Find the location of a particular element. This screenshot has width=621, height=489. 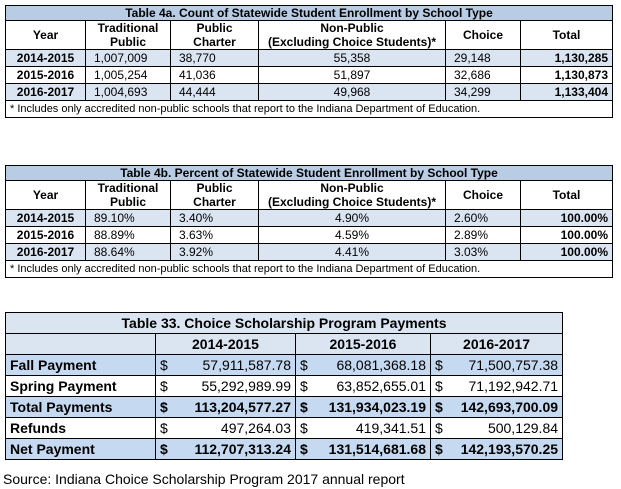

data-row: Refunds $497,264.03 $419,341.51 $500,129.84 is located at coordinates (284, 428).